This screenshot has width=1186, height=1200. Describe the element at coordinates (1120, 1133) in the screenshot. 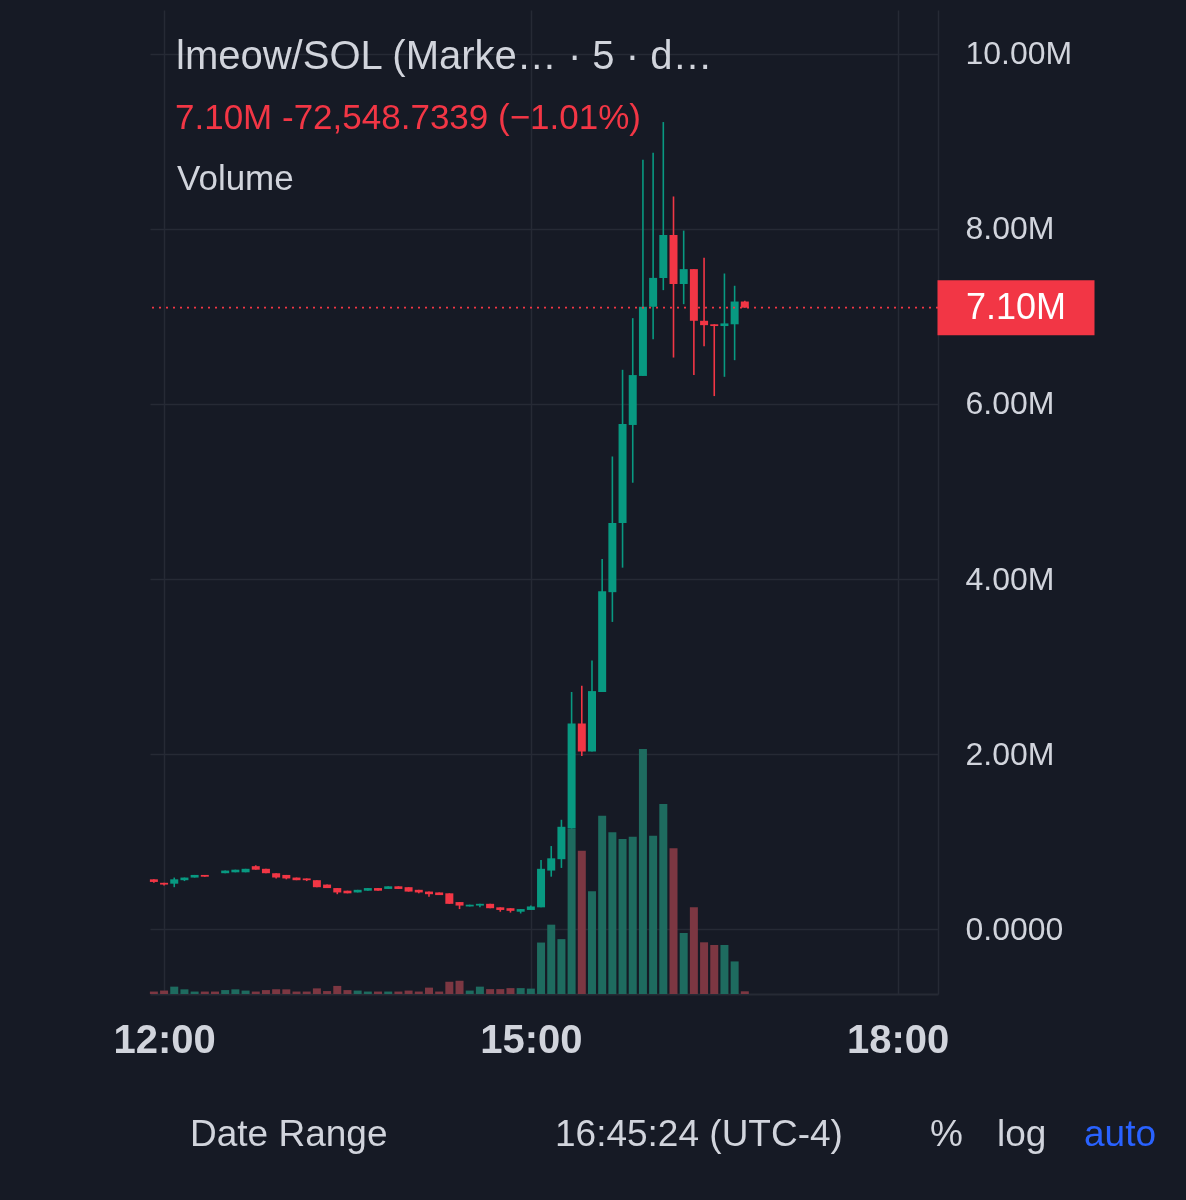

I see `text: auto` at that location.